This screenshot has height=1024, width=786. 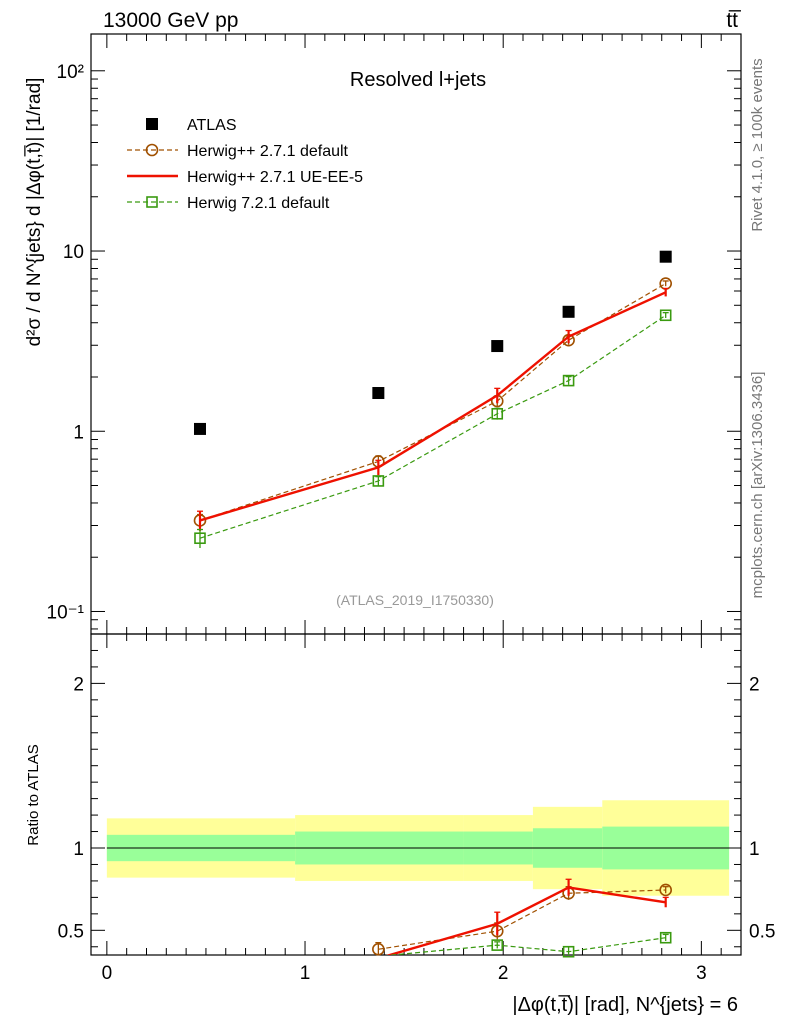 I want to click on y-tick-label: 10⁻¹, so click(x=66, y=612).